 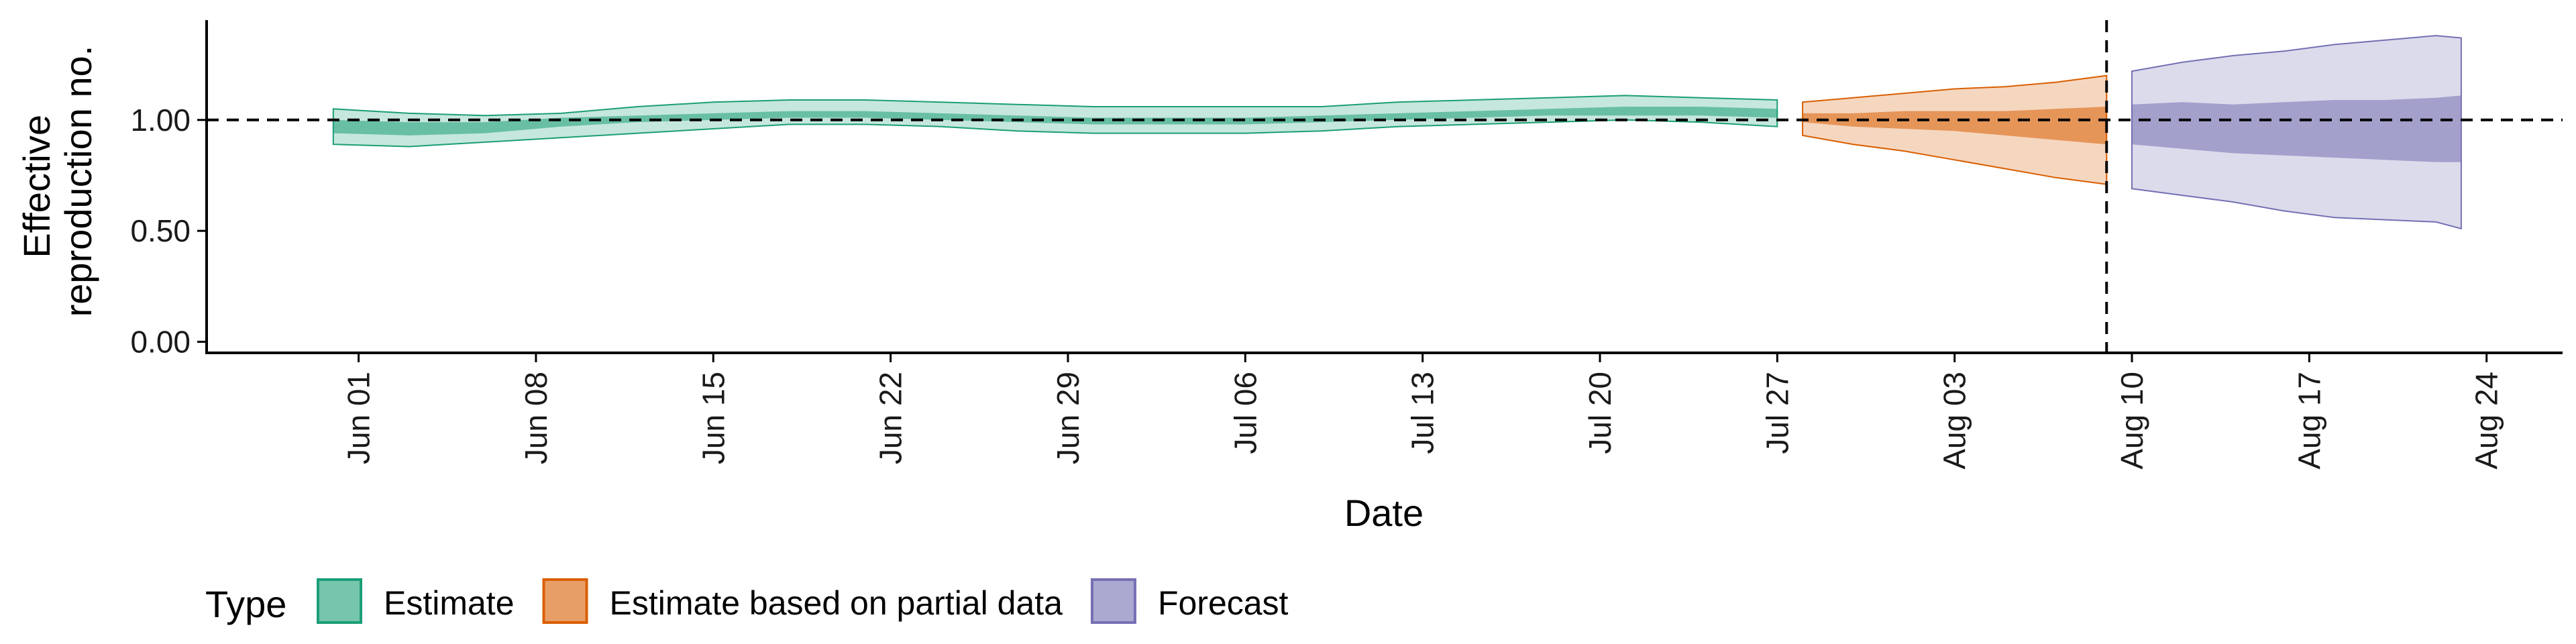 I want to click on x-tick-label: Jun 29, so click(x=1068, y=418).